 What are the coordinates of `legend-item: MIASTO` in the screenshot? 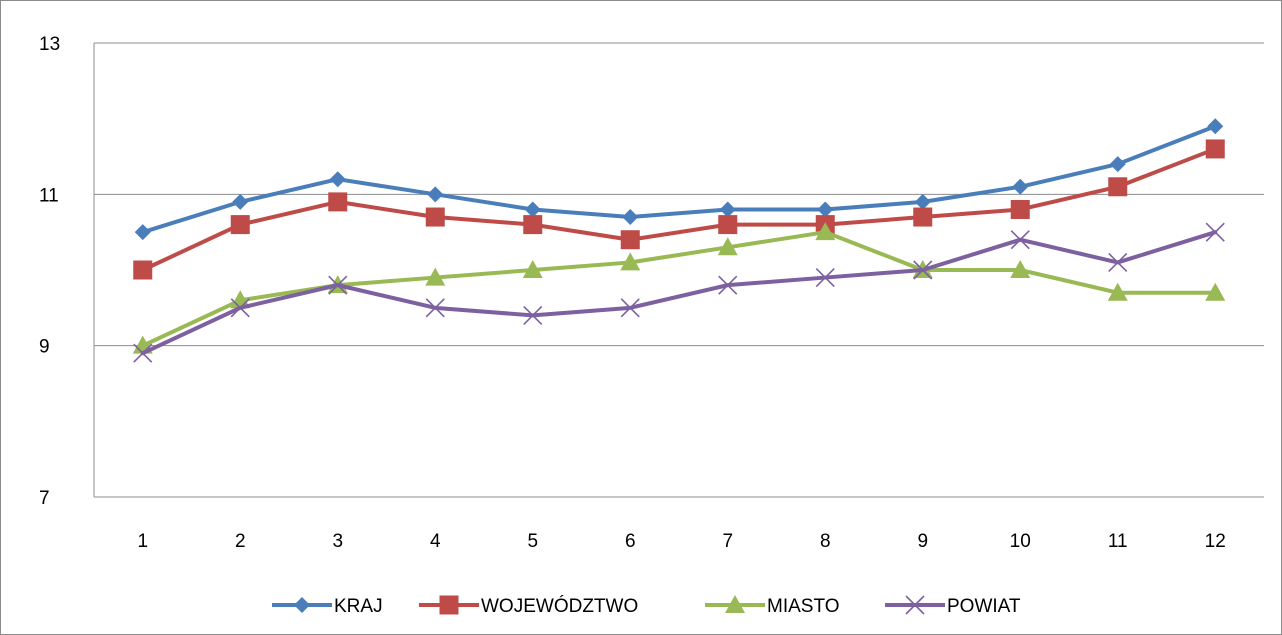 It's located at (772, 606).